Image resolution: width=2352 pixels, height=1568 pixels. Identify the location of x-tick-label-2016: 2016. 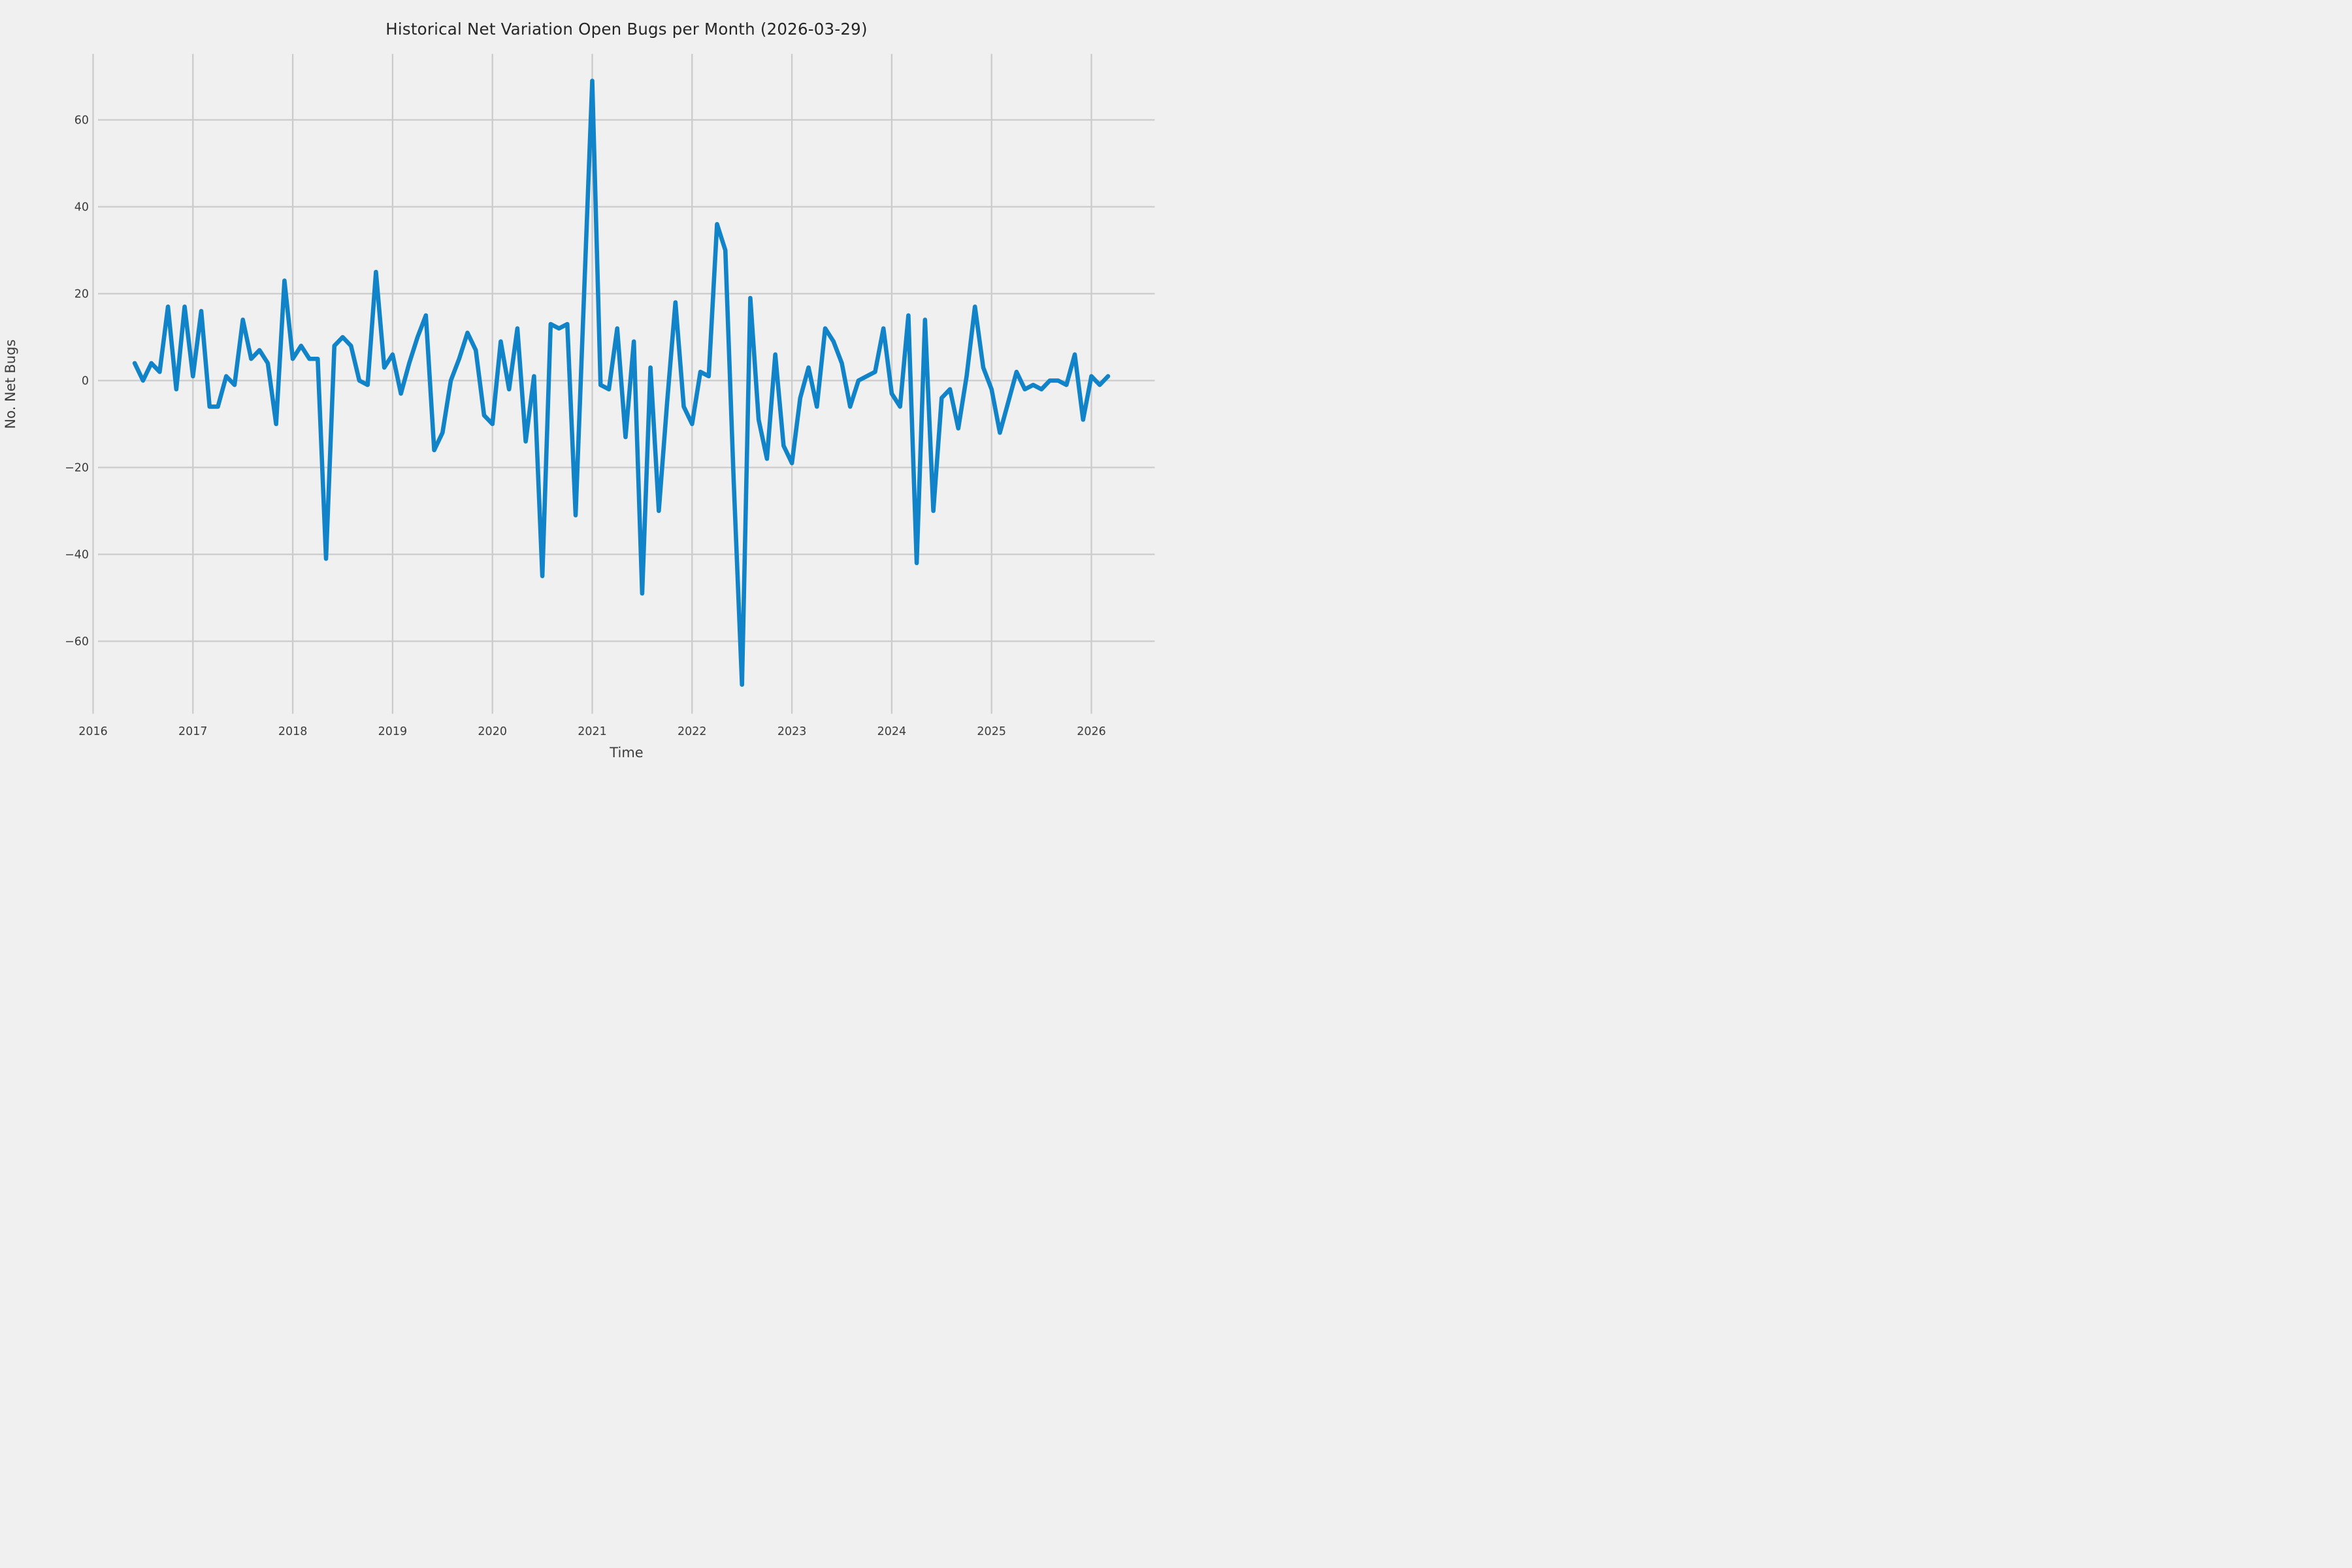
(93, 731).